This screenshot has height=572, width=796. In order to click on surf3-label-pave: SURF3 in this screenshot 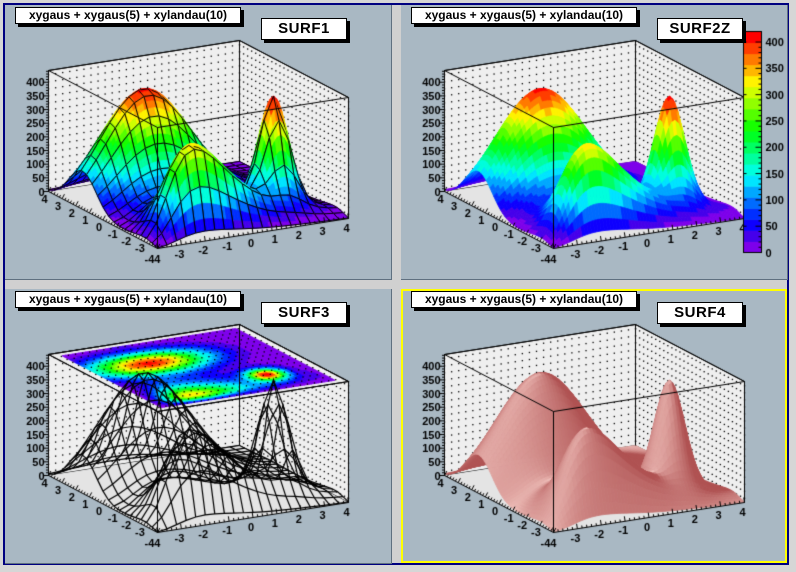, I will do `click(304, 313)`.